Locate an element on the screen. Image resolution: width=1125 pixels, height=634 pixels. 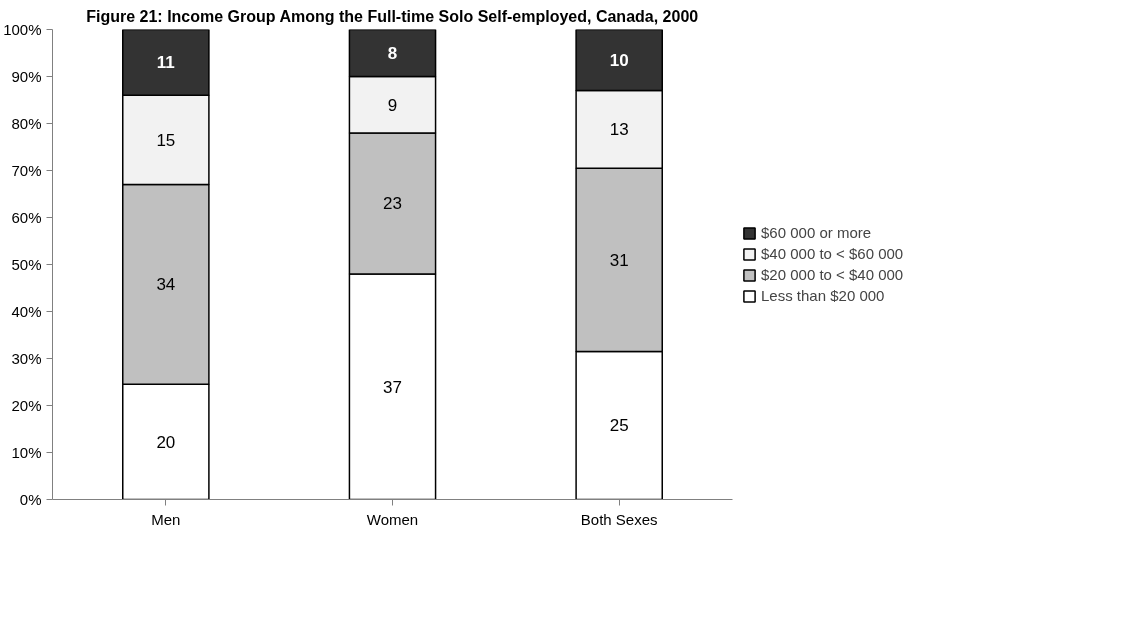
chart-title: Figure 21: Income Group Among the Full-time Solo Self-employed, Canada, 2000 is located at coordinates (392, 16).